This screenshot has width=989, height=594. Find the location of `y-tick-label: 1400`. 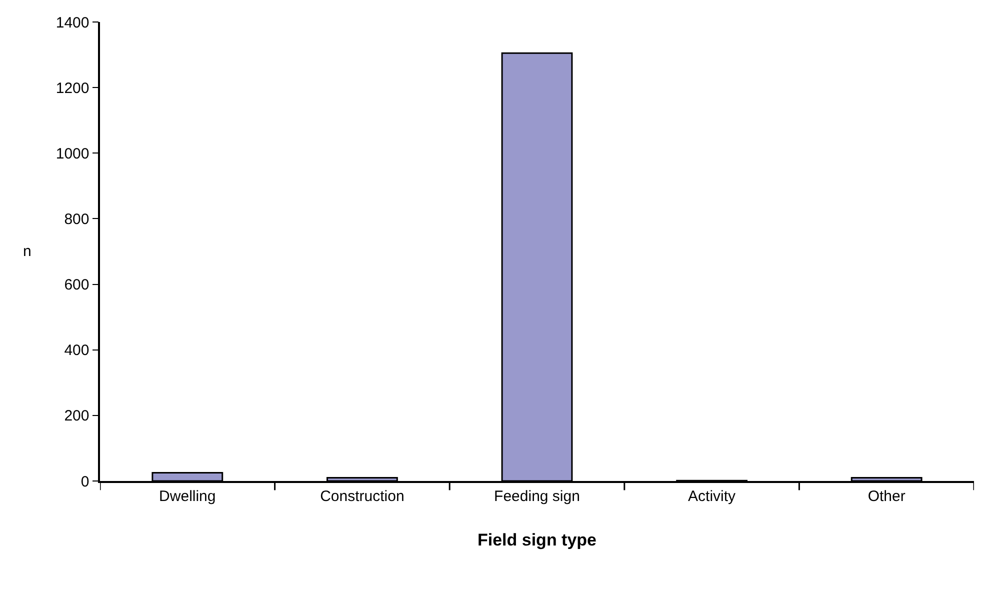

y-tick-label: 1400 is located at coordinates (73, 23).